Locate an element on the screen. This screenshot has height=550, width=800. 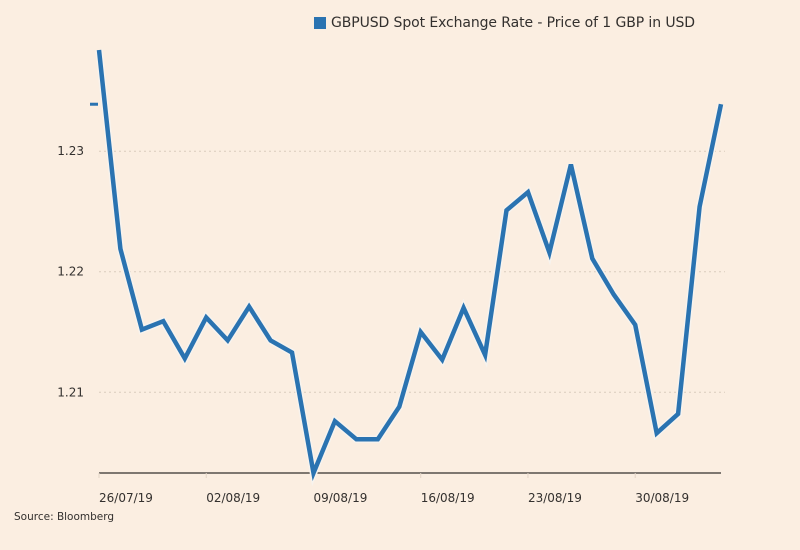
x-tick-label: 30/08/19 is located at coordinates (662, 498).